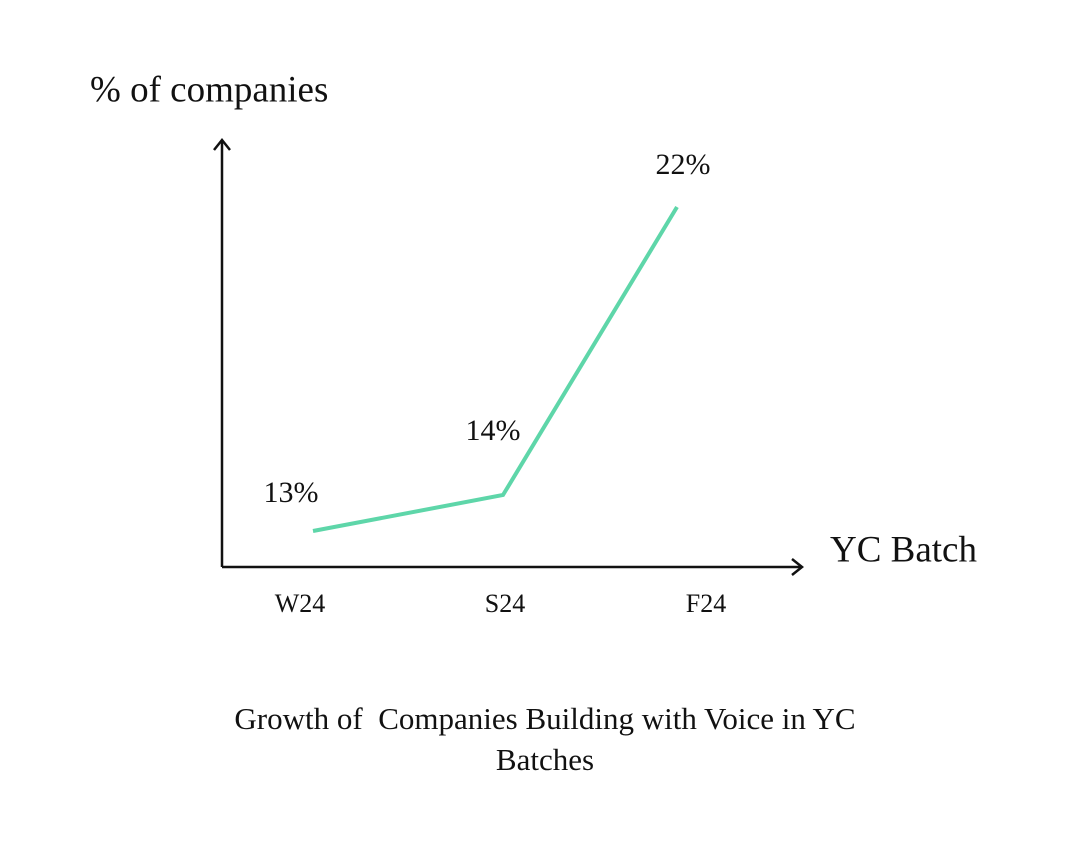 Image resolution: width=1080 pixels, height=850 pixels. I want to click on y-axis-label: % of companies, so click(209, 89).